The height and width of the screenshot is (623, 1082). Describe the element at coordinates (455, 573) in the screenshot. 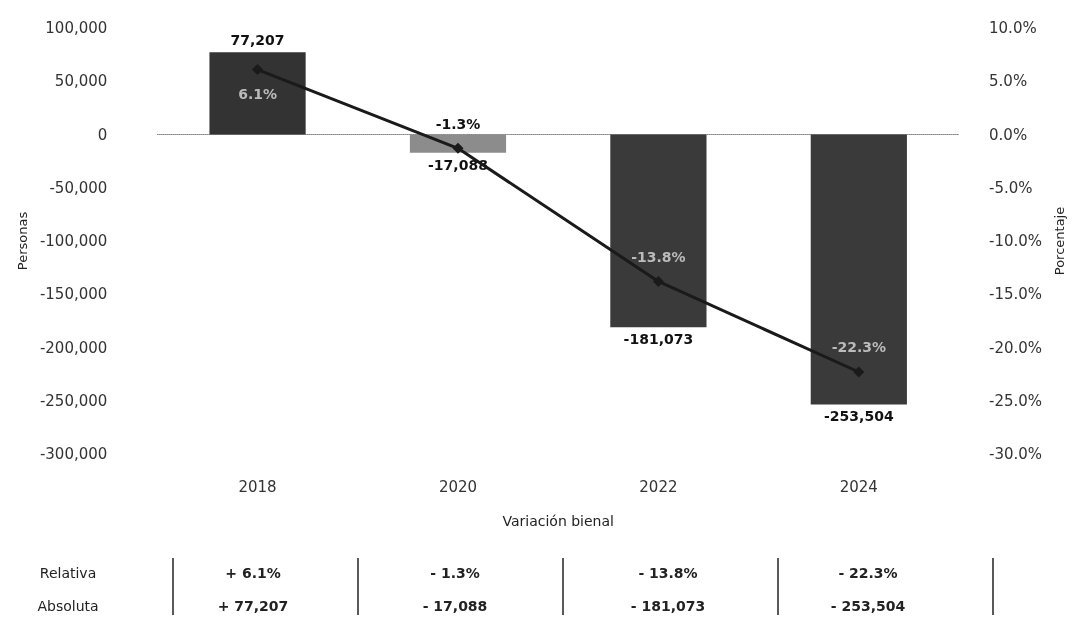

I see `text: - 1.3%` at that location.